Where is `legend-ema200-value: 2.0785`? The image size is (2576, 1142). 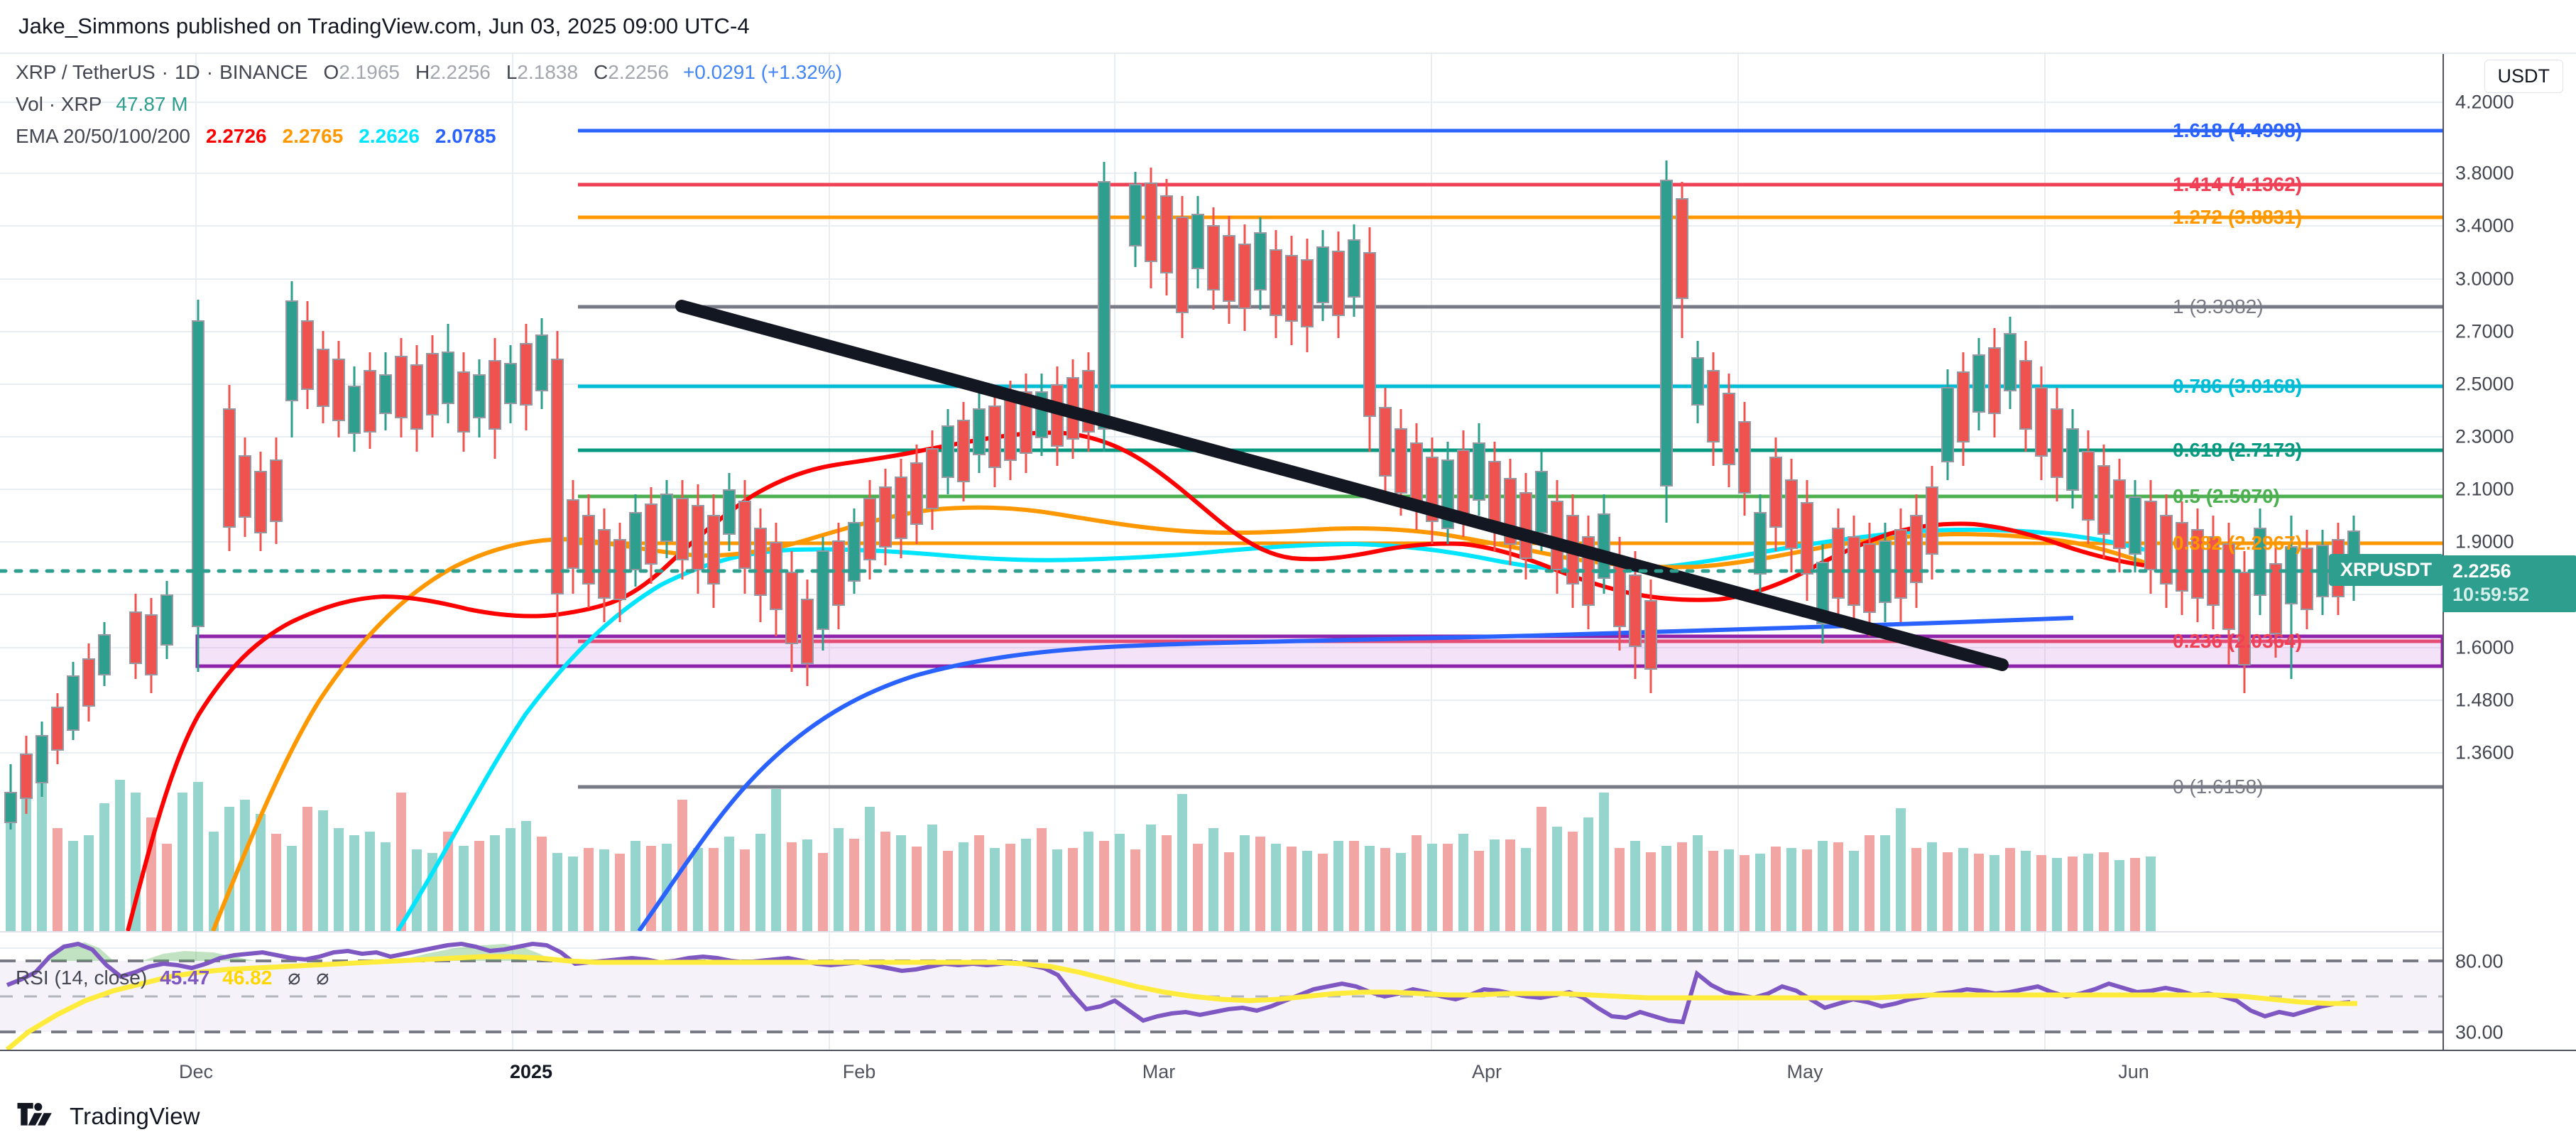
legend-ema200-value: 2.0785 is located at coordinates (465, 136).